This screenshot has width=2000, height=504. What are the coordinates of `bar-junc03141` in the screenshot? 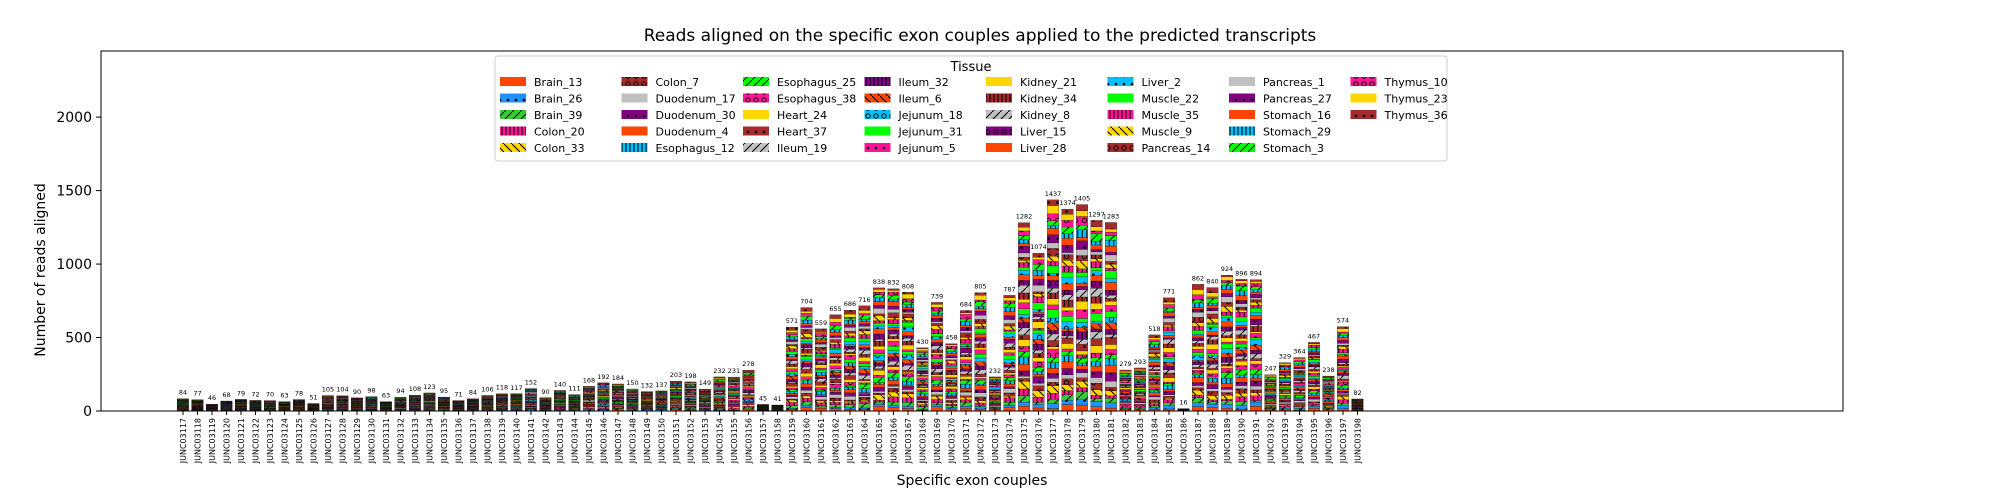 It's located at (531, 400).